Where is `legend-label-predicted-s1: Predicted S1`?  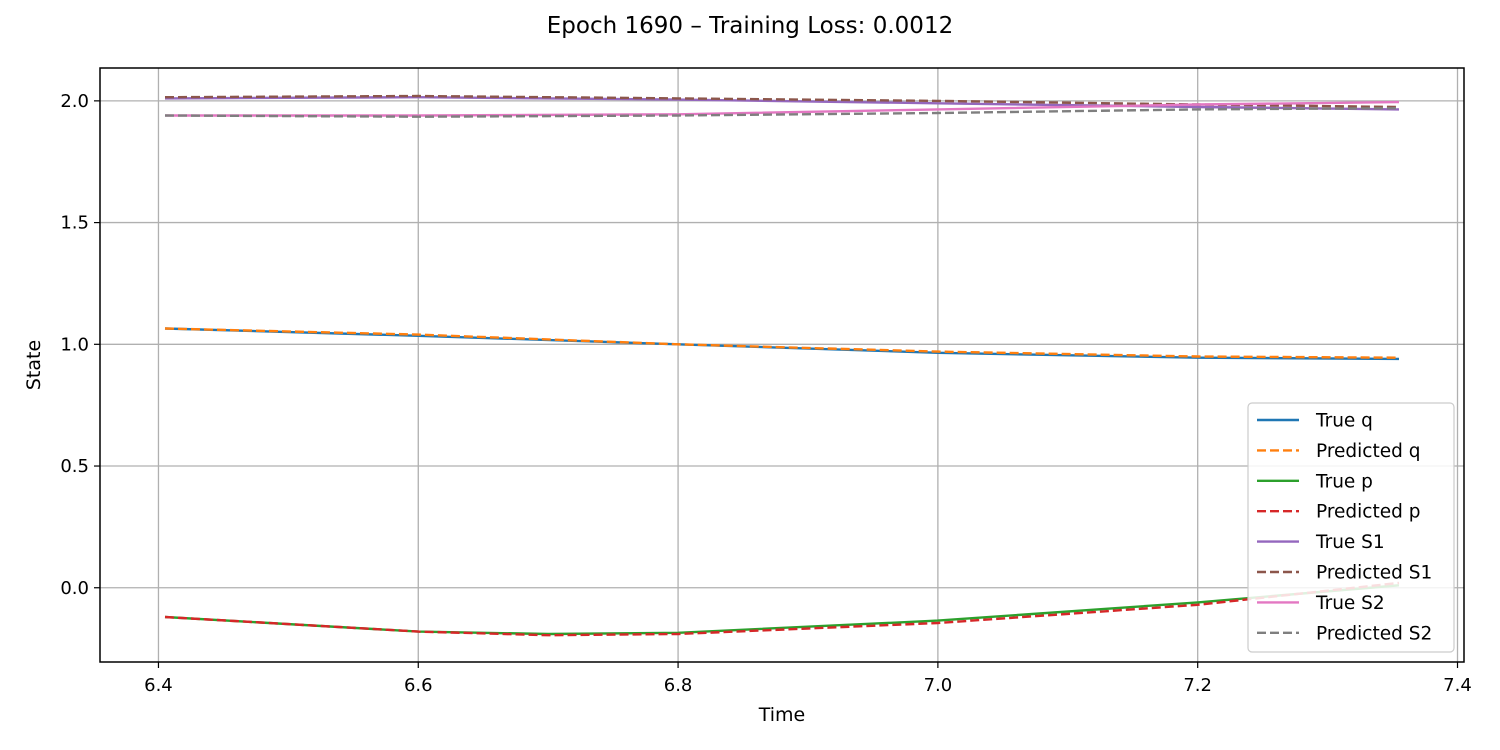 legend-label-predicted-s1: Predicted S1 is located at coordinates (1374, 573).